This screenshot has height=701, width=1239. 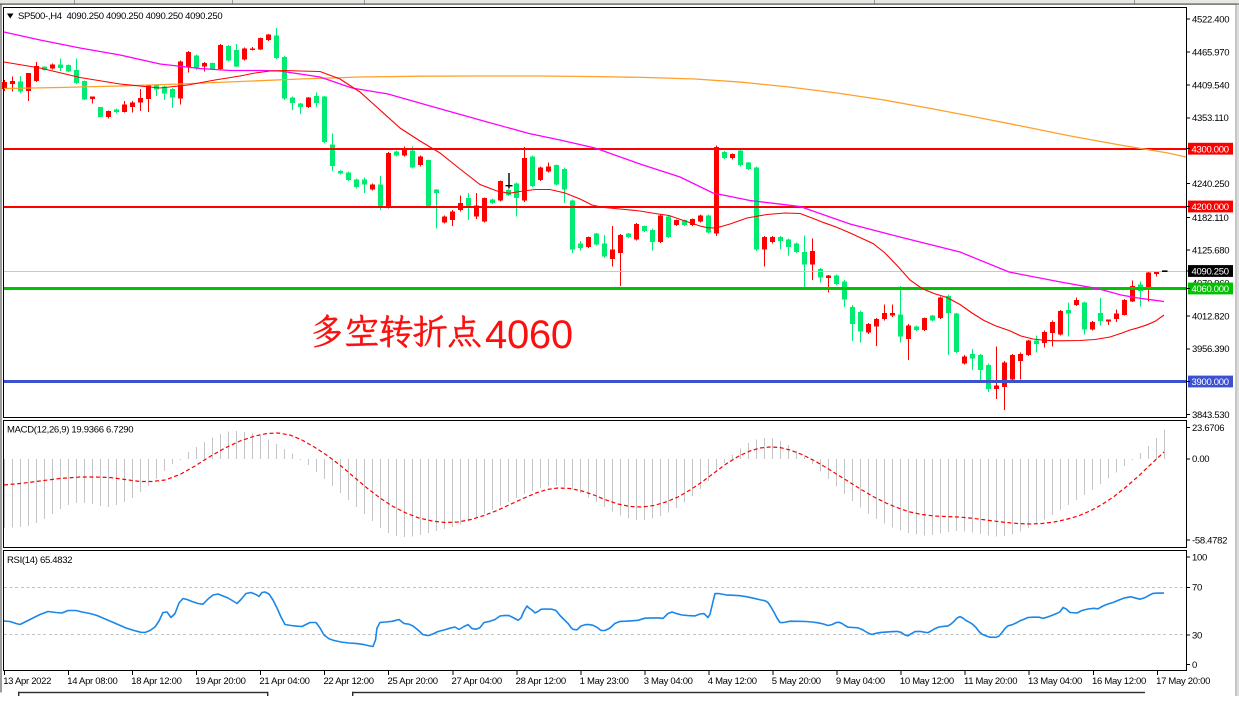 I want to click on svg-text: 4182.110, so click(x=1210, y=218).